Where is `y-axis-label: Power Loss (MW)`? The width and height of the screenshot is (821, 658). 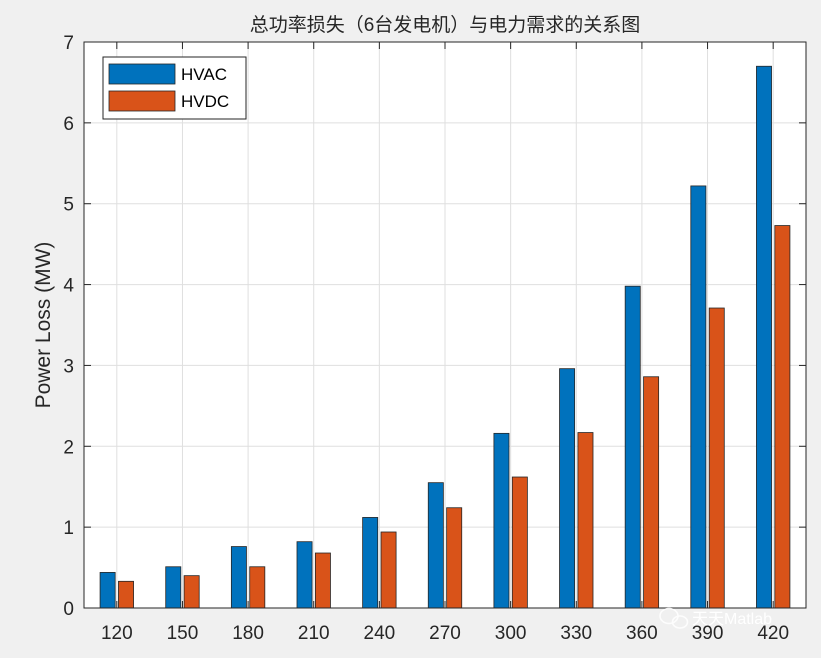 y-axis-label: Power Loss (MW) is located at coordinates (43, 325).